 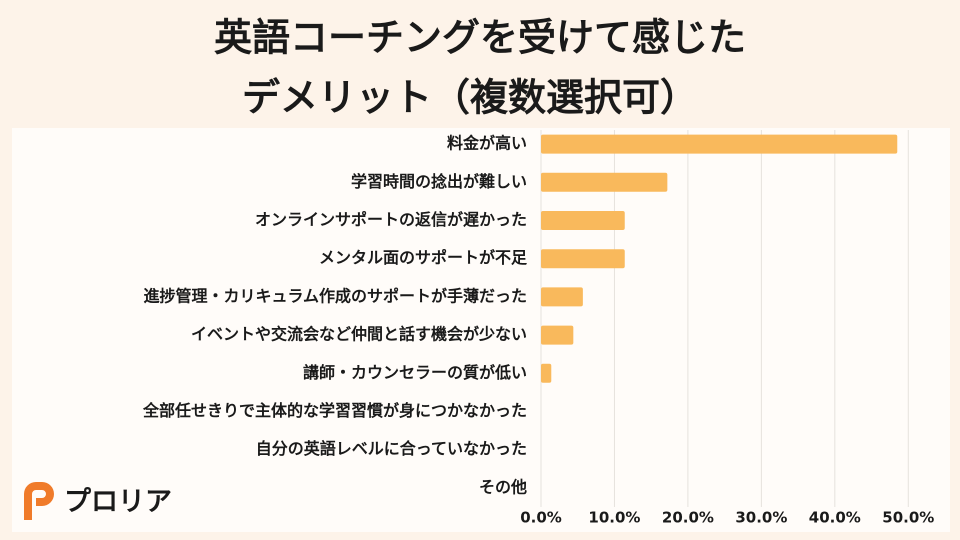 What do you see at coordinates (423, 257) in the screenshot?
I see `y-tick-label: メンタル面のサポートが不足` at bounding box center [423, 257].